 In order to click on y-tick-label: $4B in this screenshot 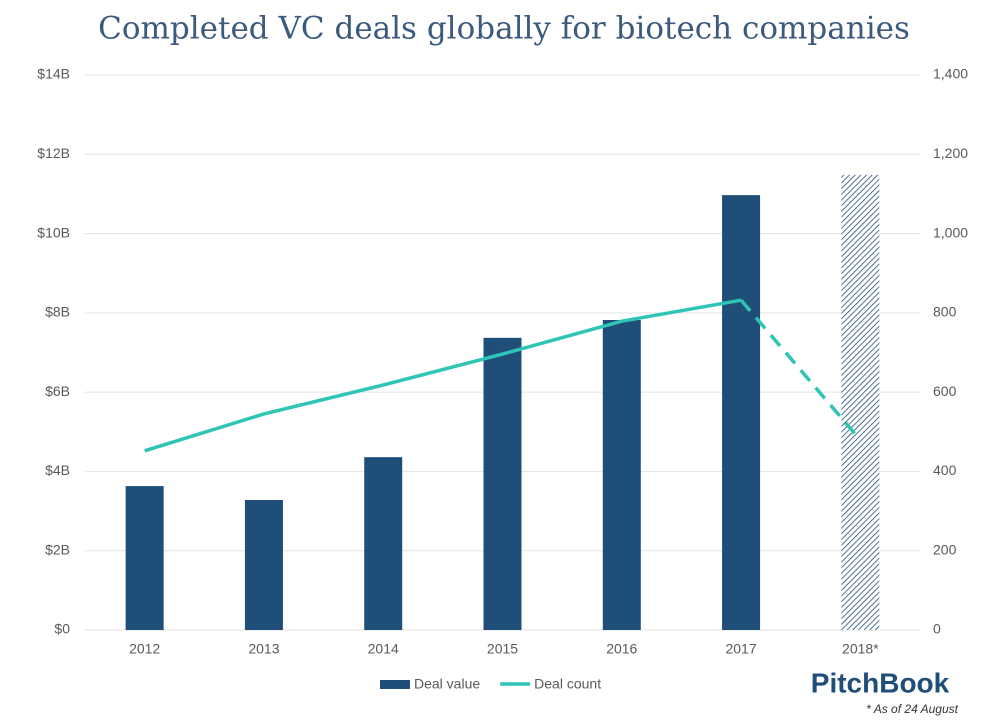, I will do `click(57, 470)`.